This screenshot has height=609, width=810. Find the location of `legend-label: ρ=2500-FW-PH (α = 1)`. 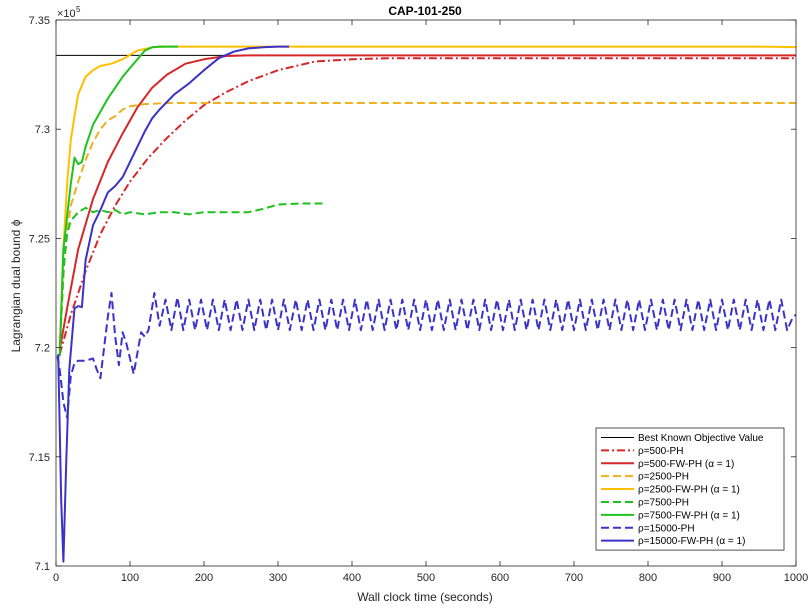

legend-label: ρ=2500-FW-PH (α = 1) is located at coordinates (689, 490).